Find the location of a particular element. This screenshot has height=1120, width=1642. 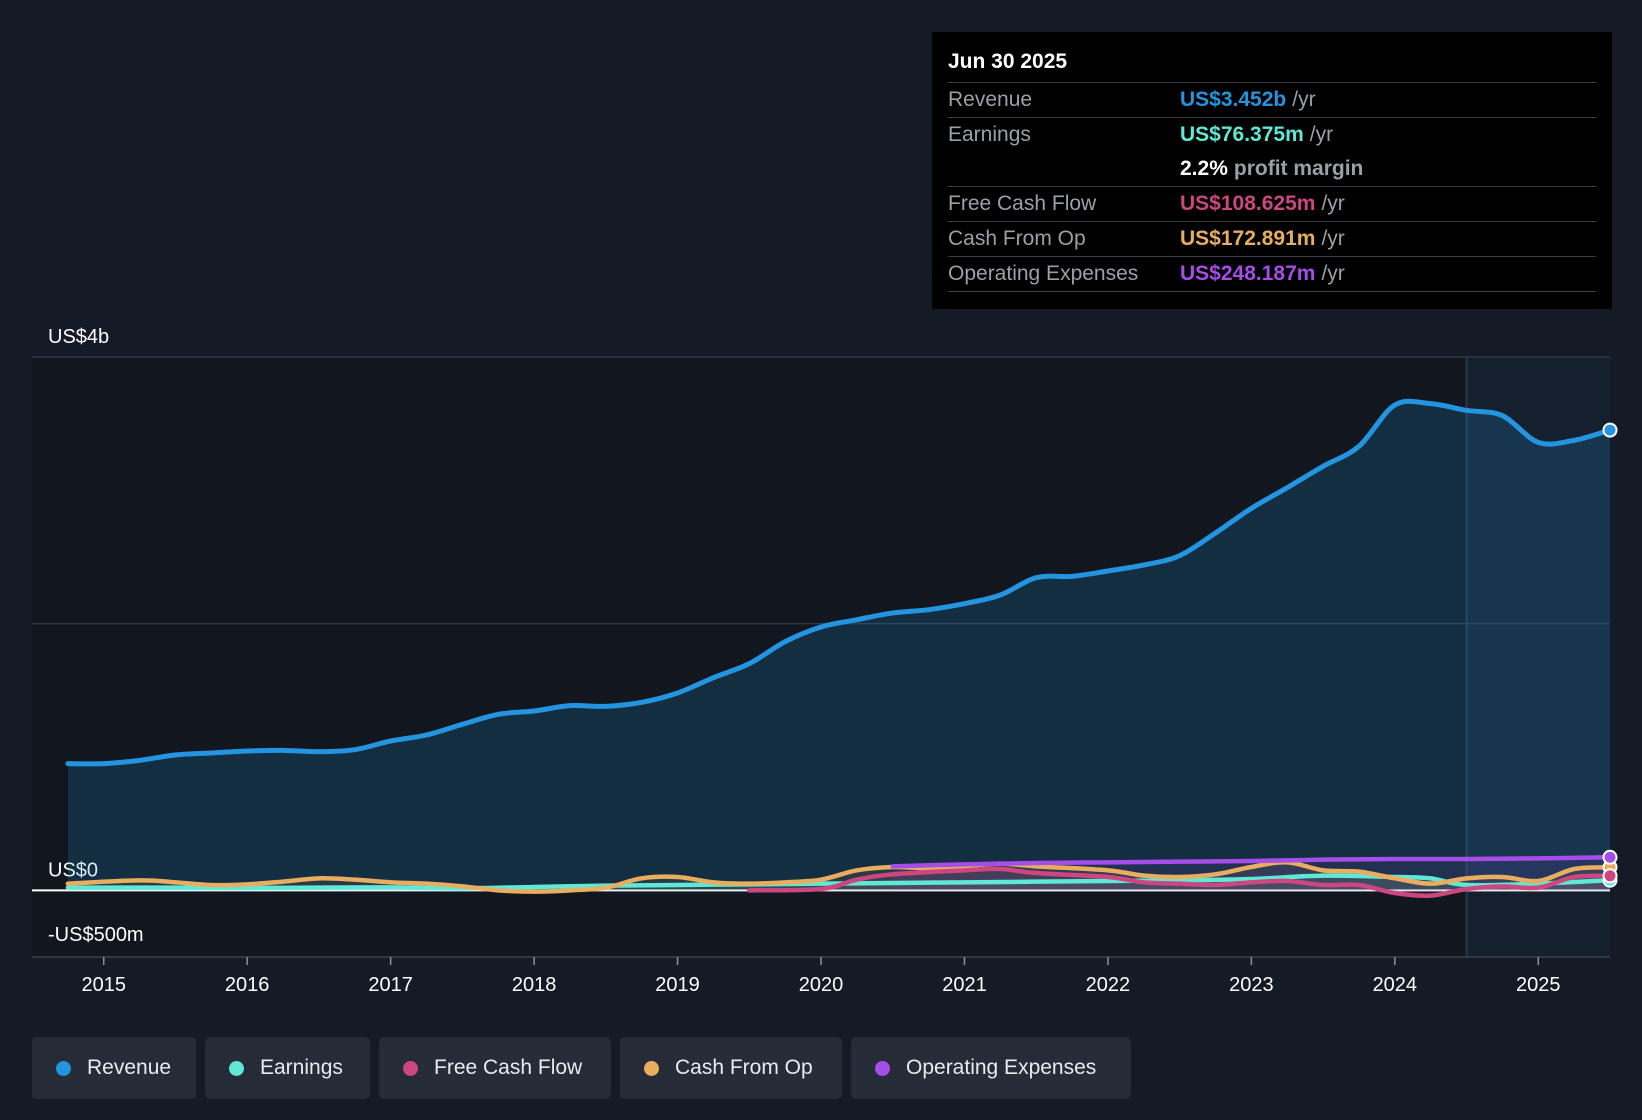

area-fcf is located at coordinates (1179, 882).